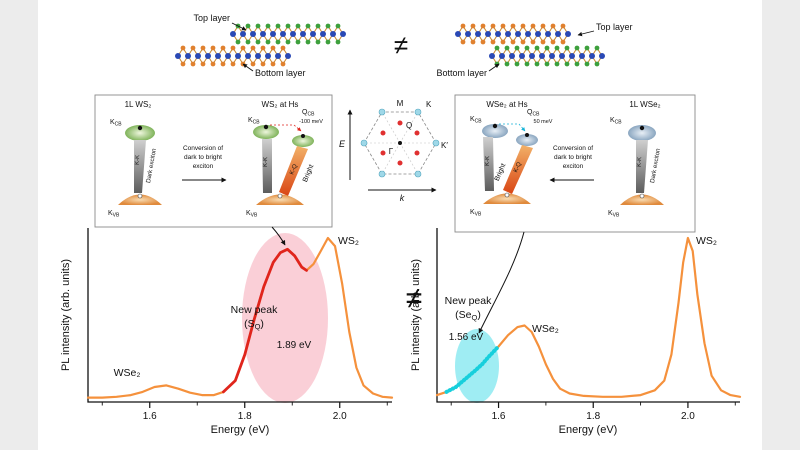  Describe the element at coordinates (240, 430) in the screenshot. I see `x-axis-label-left: Energy (eV)` at that location.